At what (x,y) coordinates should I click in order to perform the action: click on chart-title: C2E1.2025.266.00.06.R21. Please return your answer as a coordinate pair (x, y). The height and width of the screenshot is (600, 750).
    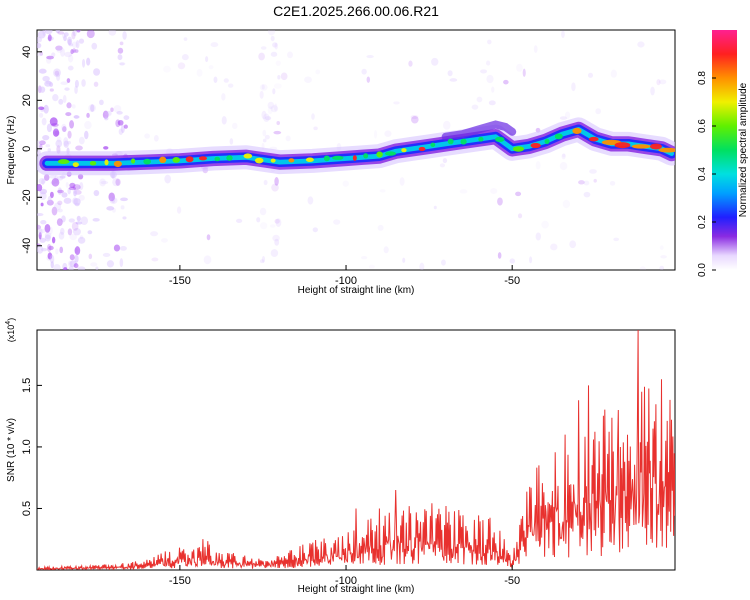
    Looking at the image, I should click on (356, 11).